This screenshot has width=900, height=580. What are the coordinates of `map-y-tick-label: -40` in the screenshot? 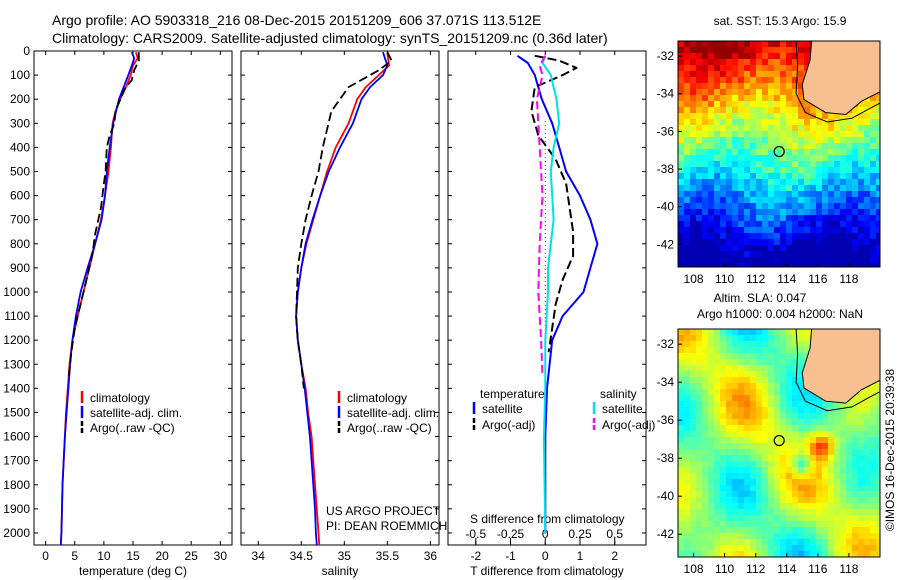 It's located at (666, 496).